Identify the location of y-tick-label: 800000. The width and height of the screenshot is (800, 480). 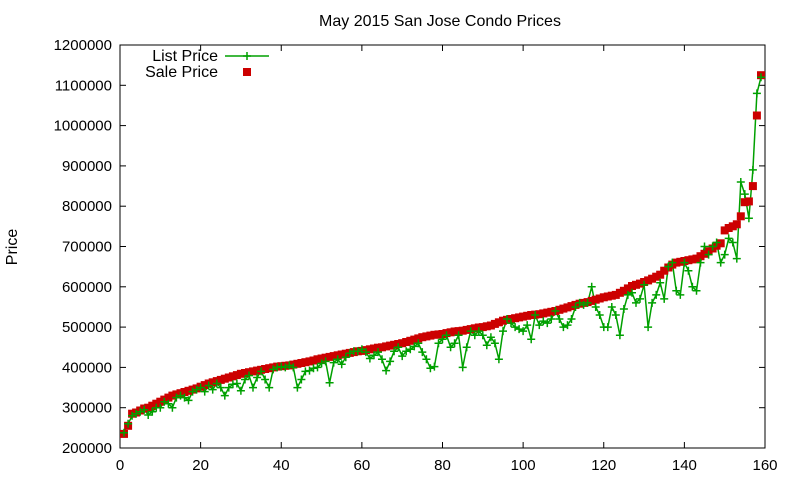
(87, 206).